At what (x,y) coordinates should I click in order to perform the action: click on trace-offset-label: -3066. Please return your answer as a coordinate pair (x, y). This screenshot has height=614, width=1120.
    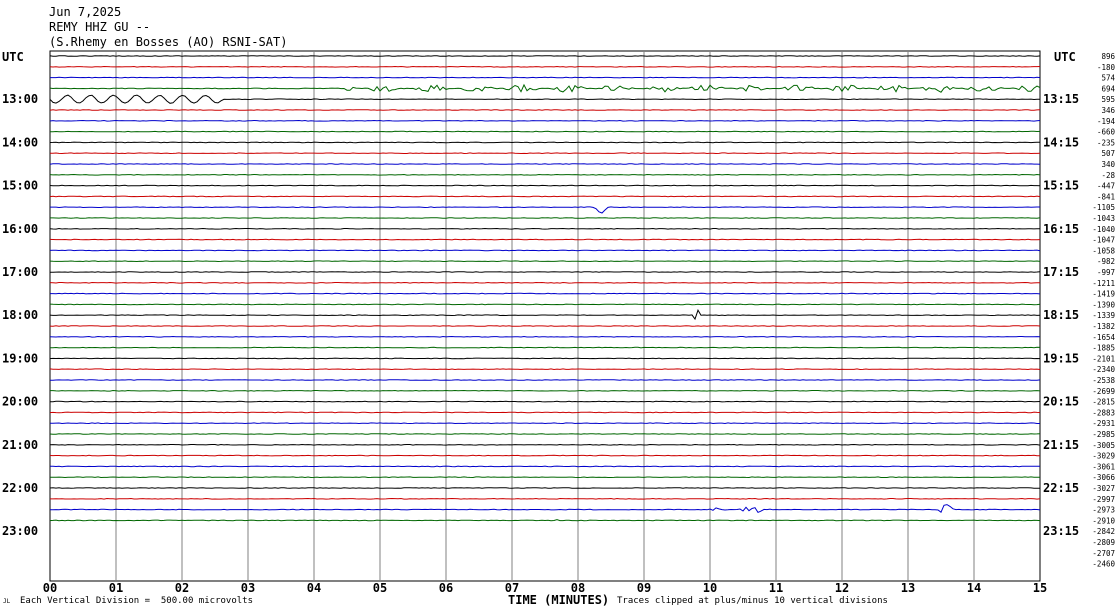
    Looking at the image, I should click on (1103, 477).